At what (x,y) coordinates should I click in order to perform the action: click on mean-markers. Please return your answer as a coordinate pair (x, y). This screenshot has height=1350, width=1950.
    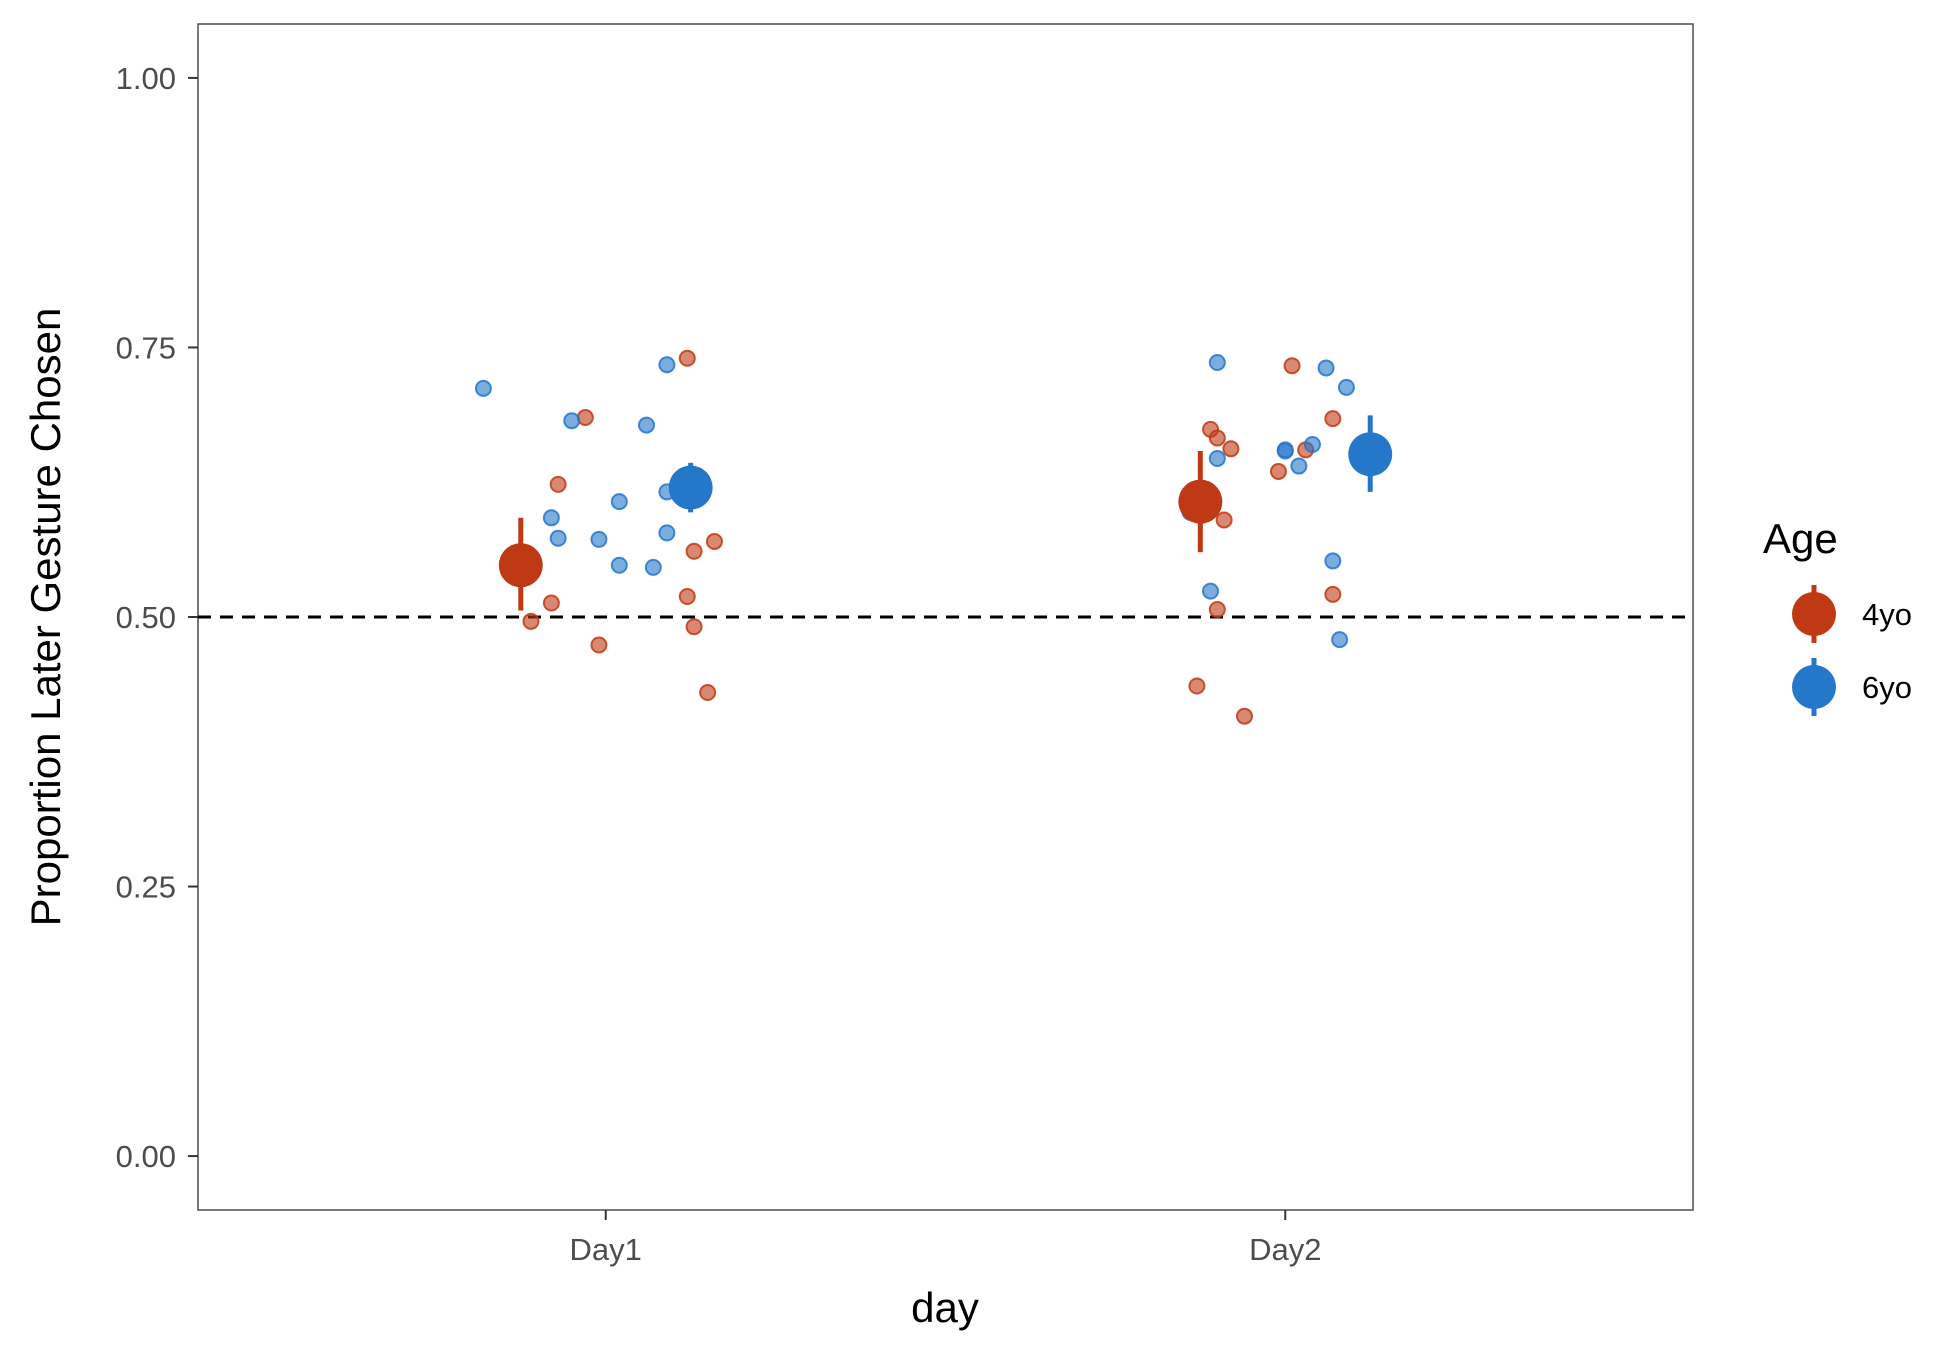
    Looking at the image, I should click on (945, 513).